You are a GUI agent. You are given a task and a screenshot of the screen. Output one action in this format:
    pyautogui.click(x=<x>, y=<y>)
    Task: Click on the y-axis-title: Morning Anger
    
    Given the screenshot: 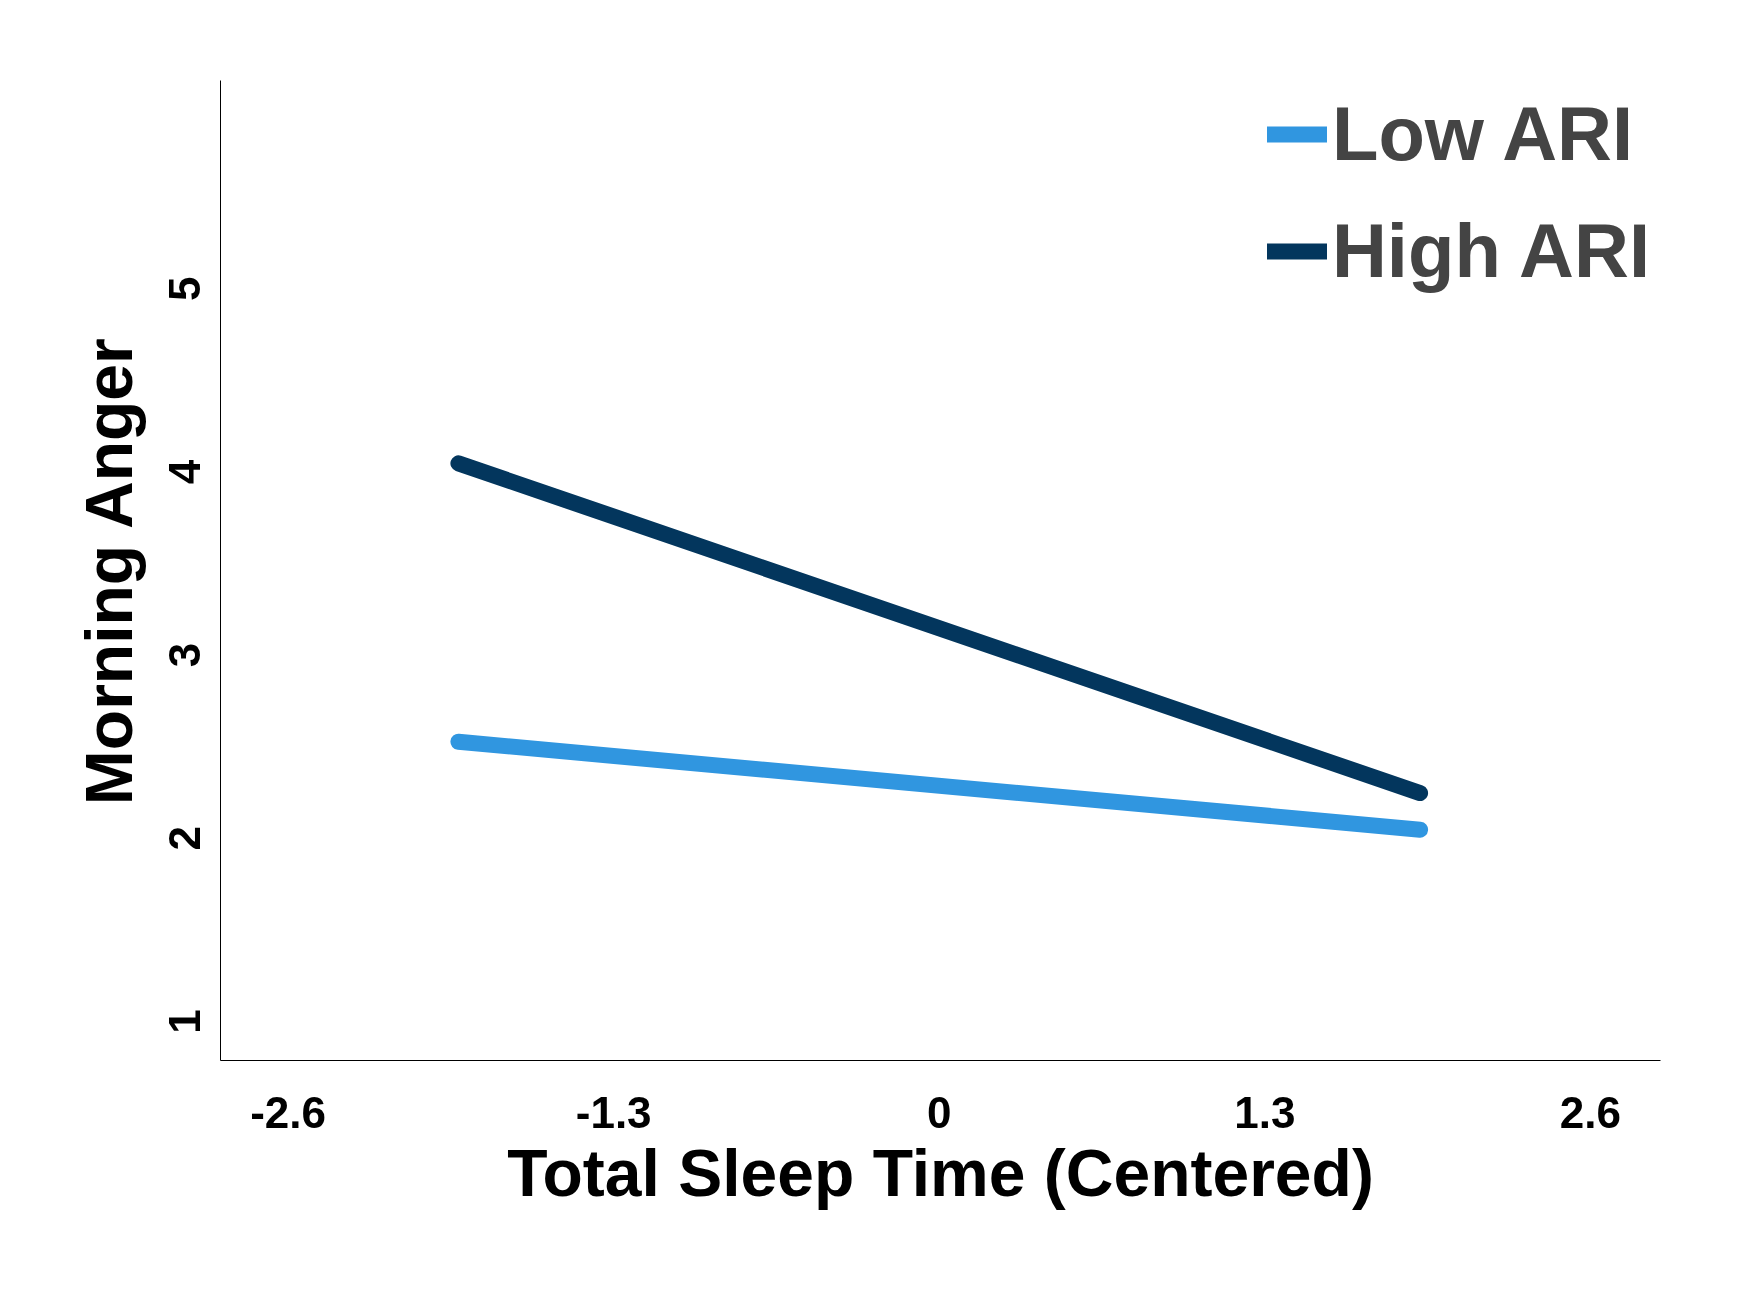 What is the action you would take?
    pyautogui.click(x=108, y=572)
    